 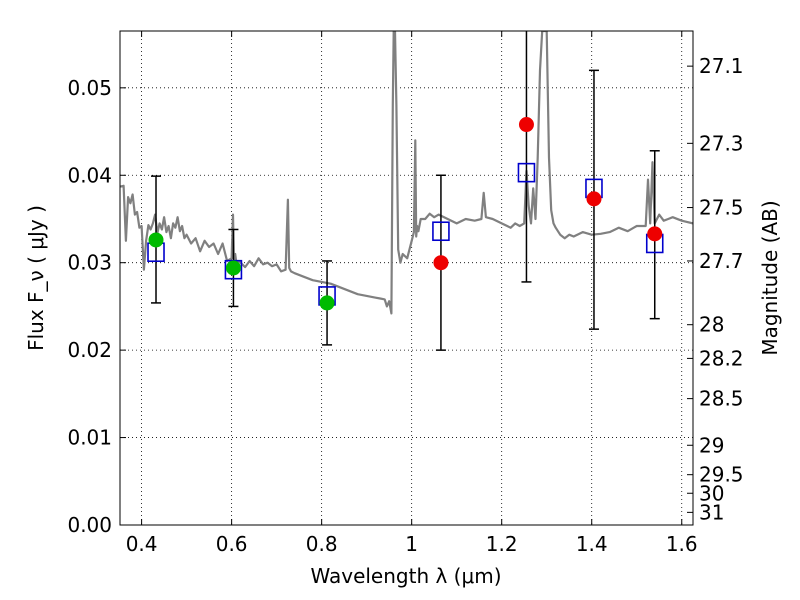 What do you see at coordinates (89, 263) in the screenshot?
I see `y-tick-label: 0.03` at bounding box center [89, 263].